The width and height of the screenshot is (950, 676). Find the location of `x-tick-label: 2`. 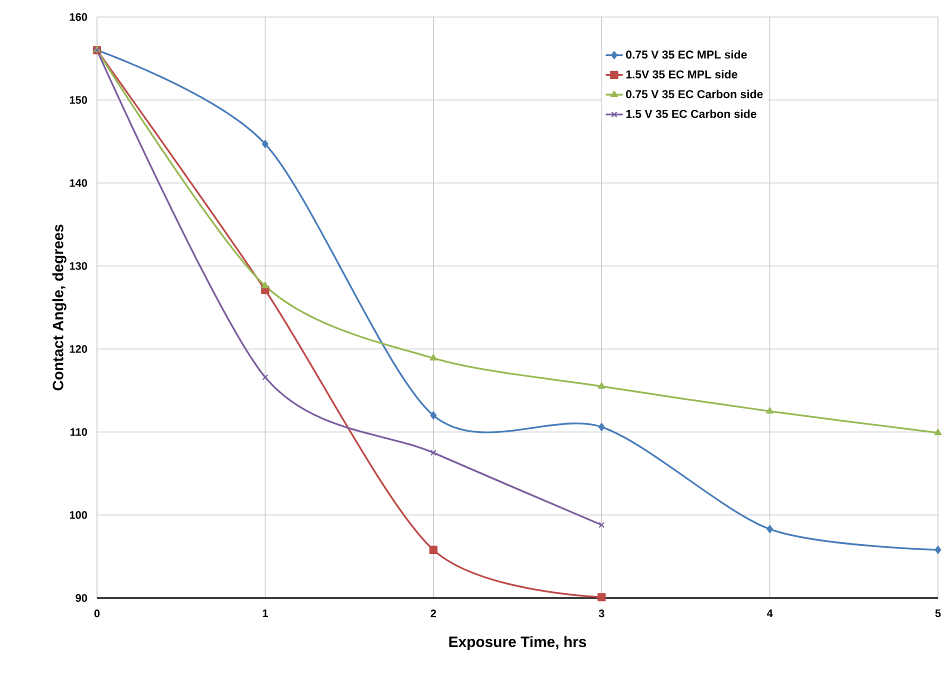

x-tick-label: 2 is located at coordinates (433, 614).